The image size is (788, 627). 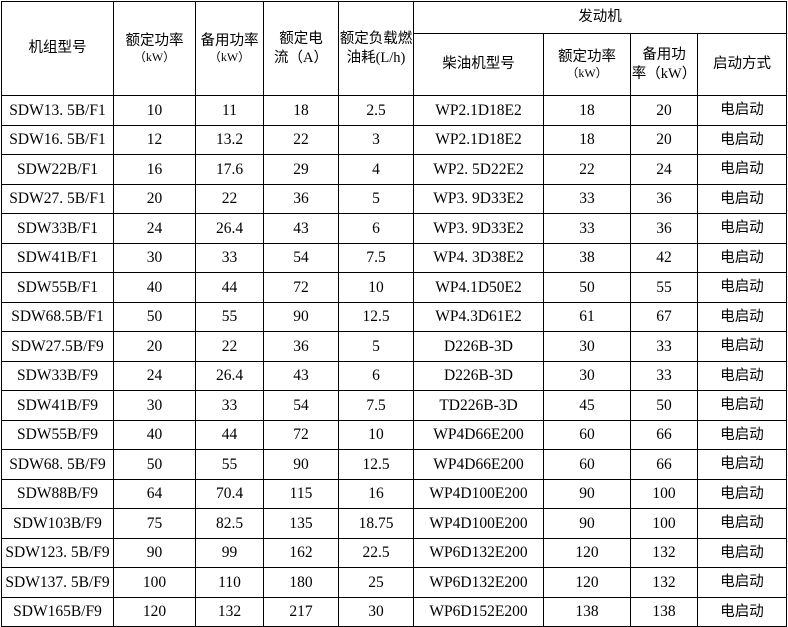 What do you see at coordinates (154, 523) in the screenshot?
I see `cell-power: 75` at bounding box center [154, 523].